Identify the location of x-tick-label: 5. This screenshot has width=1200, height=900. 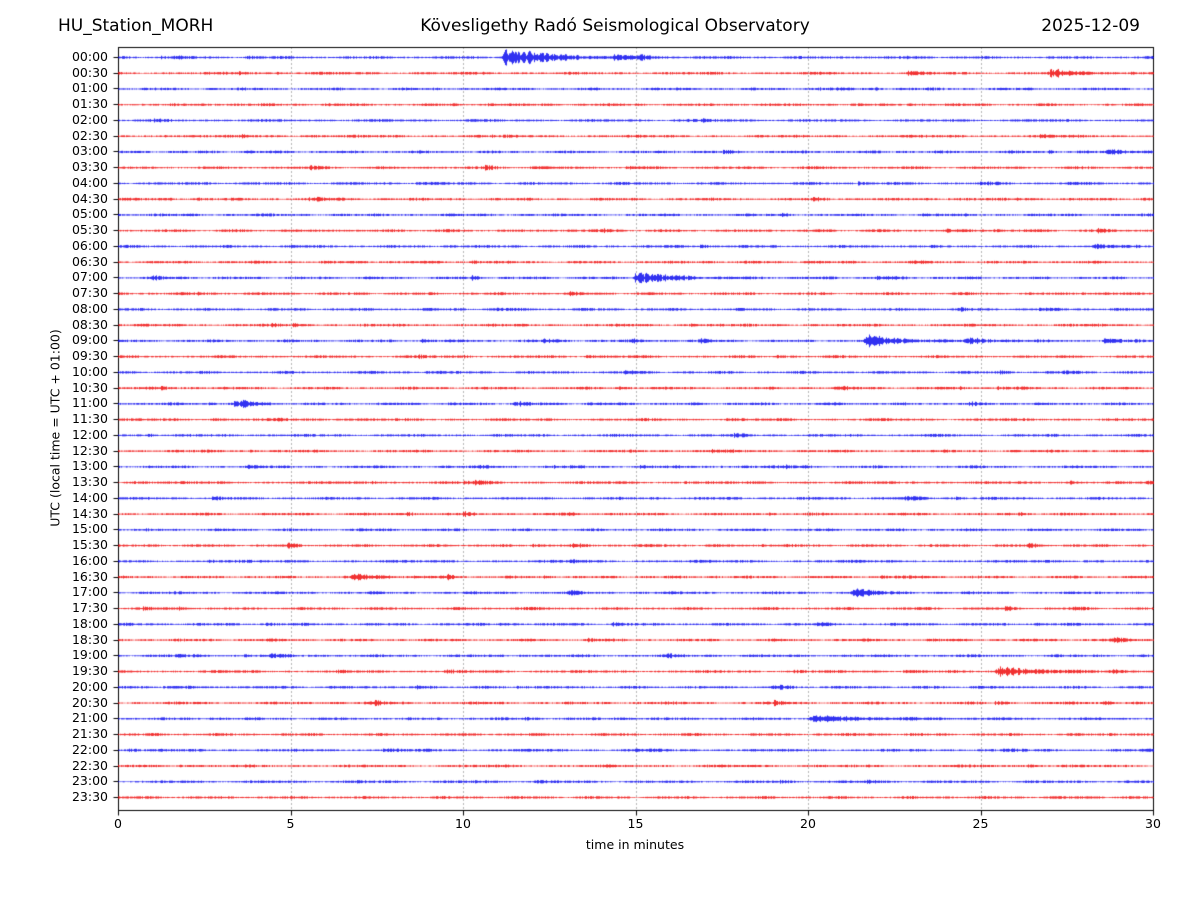
(290, 823).